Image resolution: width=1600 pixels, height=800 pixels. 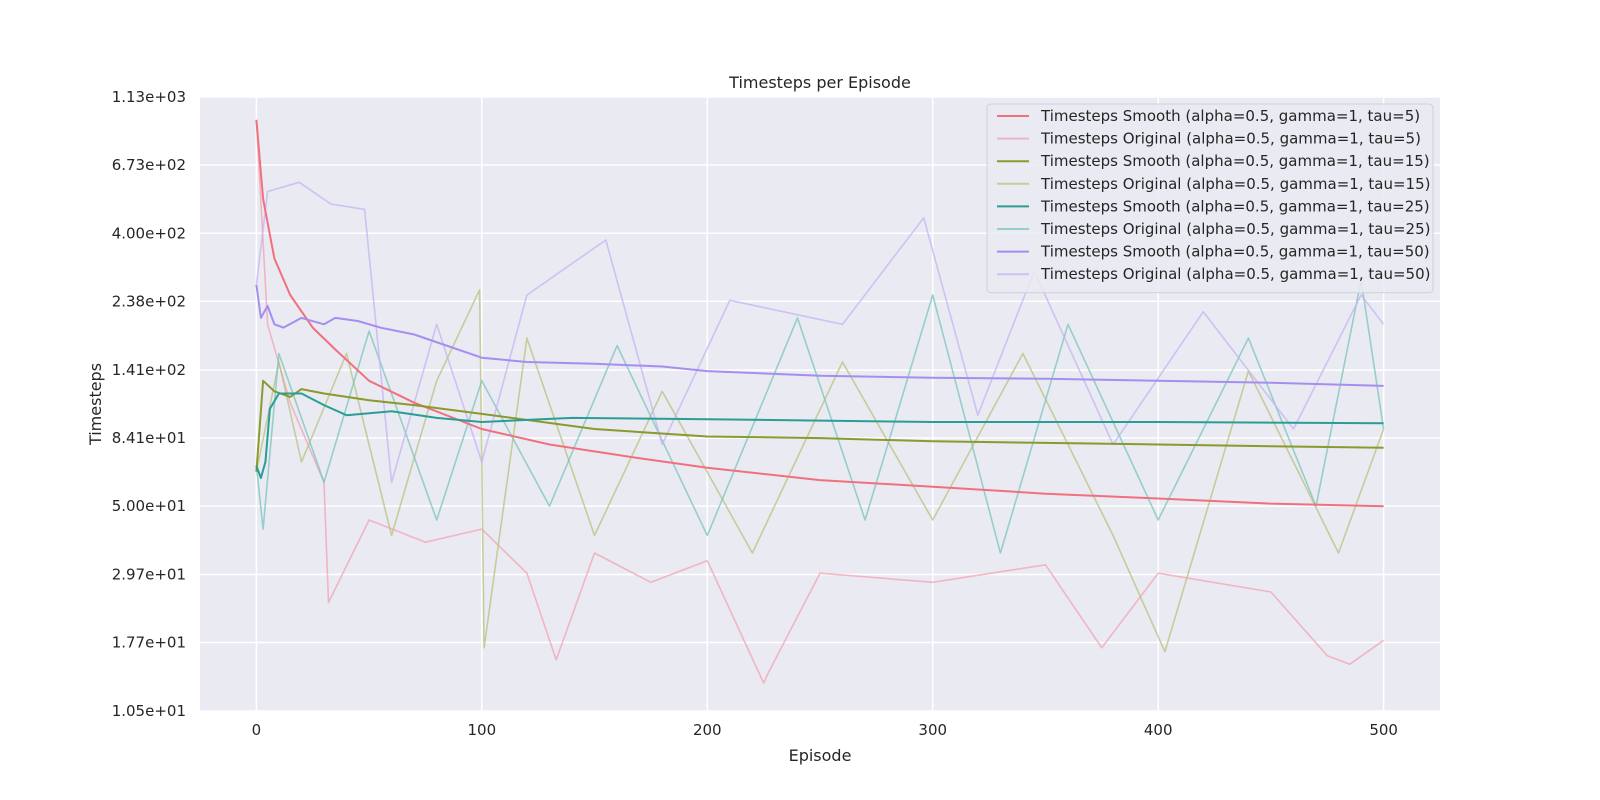 I want to click on y-tick-label: 4.00e+02, so click(x=149, y=233).